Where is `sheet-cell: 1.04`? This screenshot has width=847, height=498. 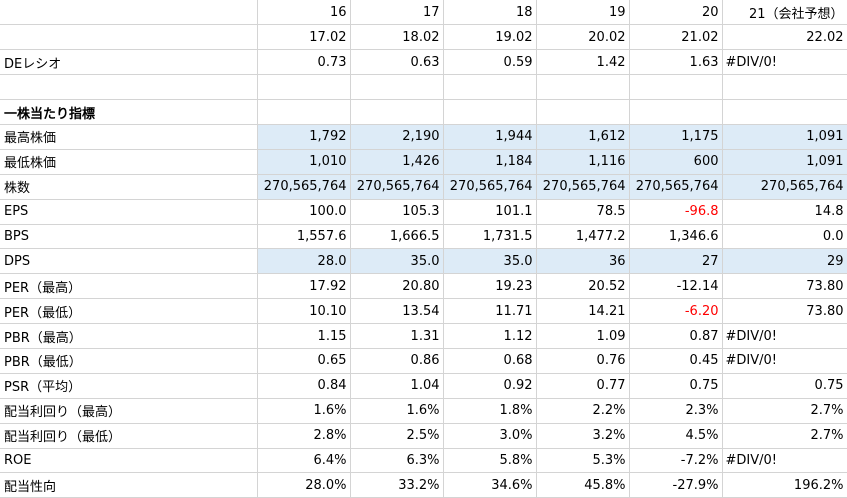 sheet-cell: 1.04 is located at coordinates (397, 386).